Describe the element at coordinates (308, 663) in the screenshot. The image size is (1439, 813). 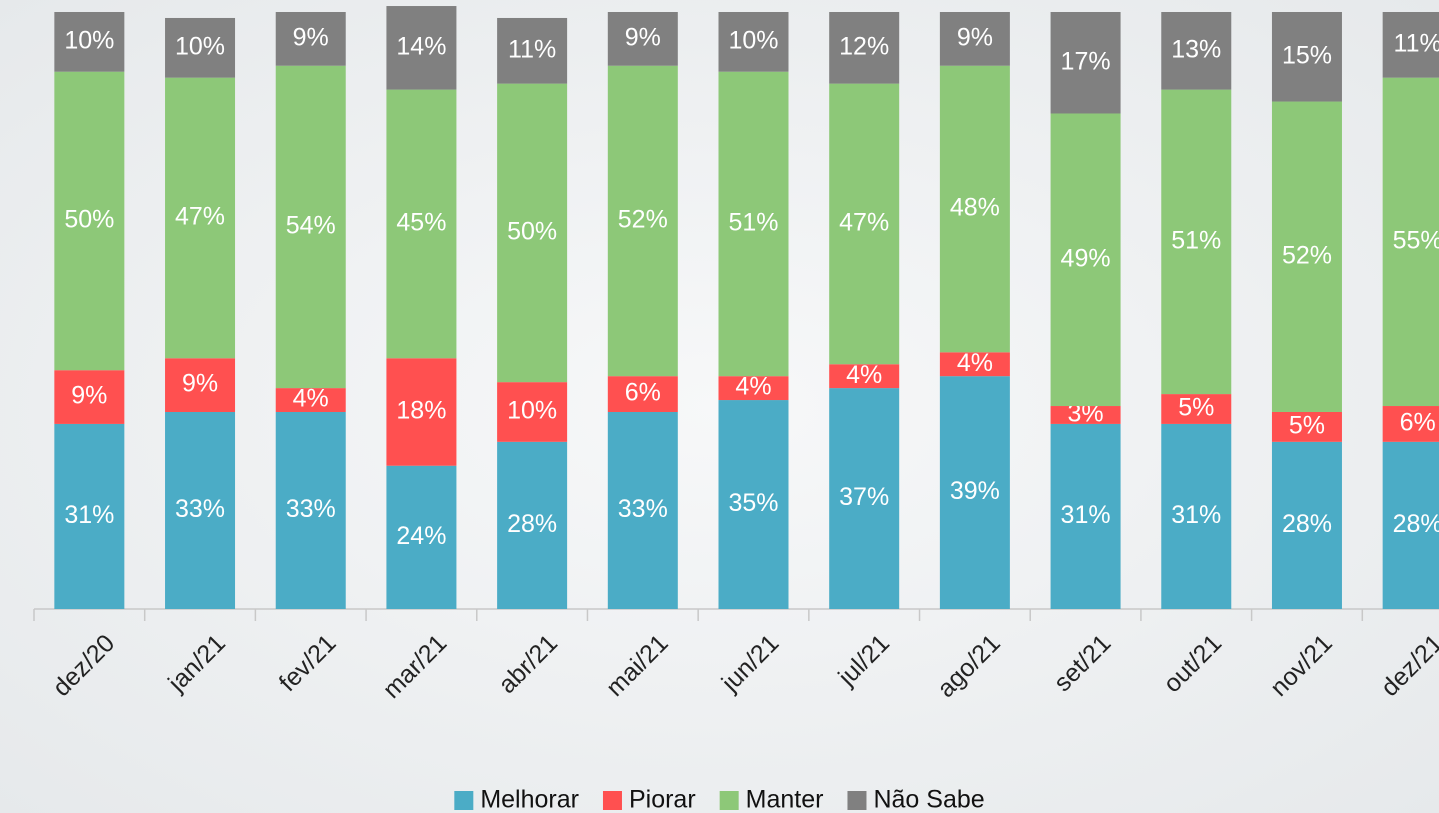
I see `x-tick-label: fev/21` at that location.